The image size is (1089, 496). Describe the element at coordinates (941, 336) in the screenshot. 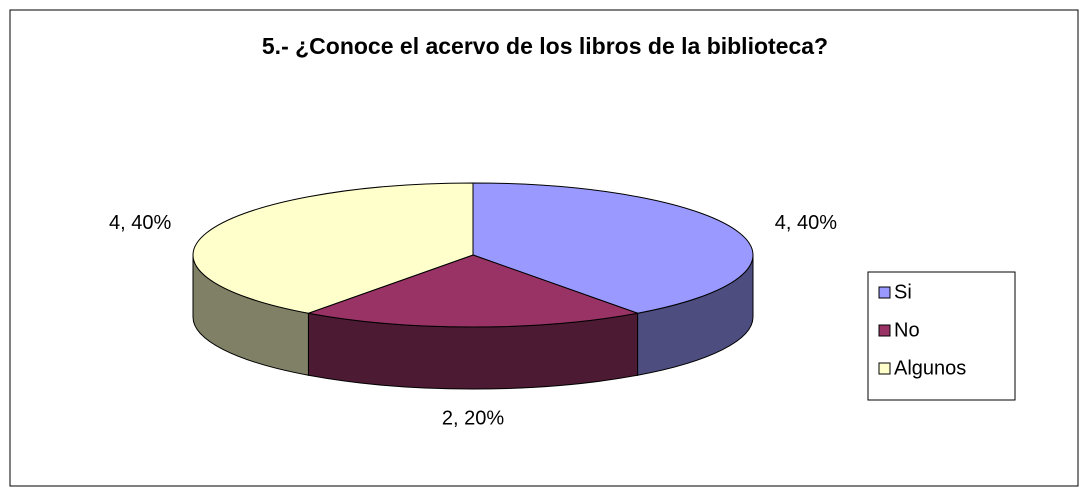

I see `legend-box` at that location.